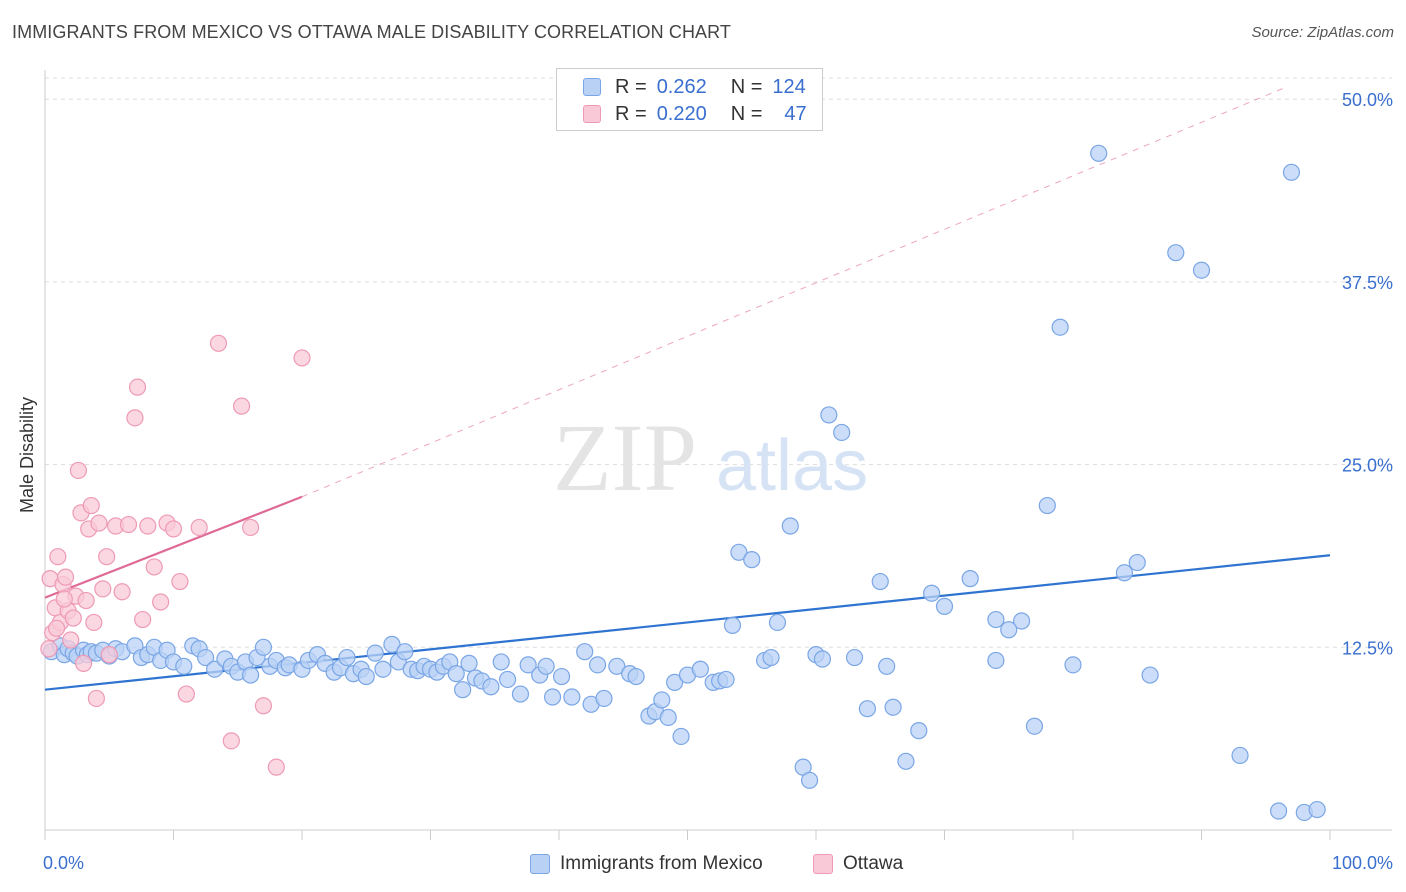 The image size is (1406, 892). What do you see at coordinates (540, 864) in the screenshot?
I see `series-swatch-mexico` at bounding box center [540, 864].